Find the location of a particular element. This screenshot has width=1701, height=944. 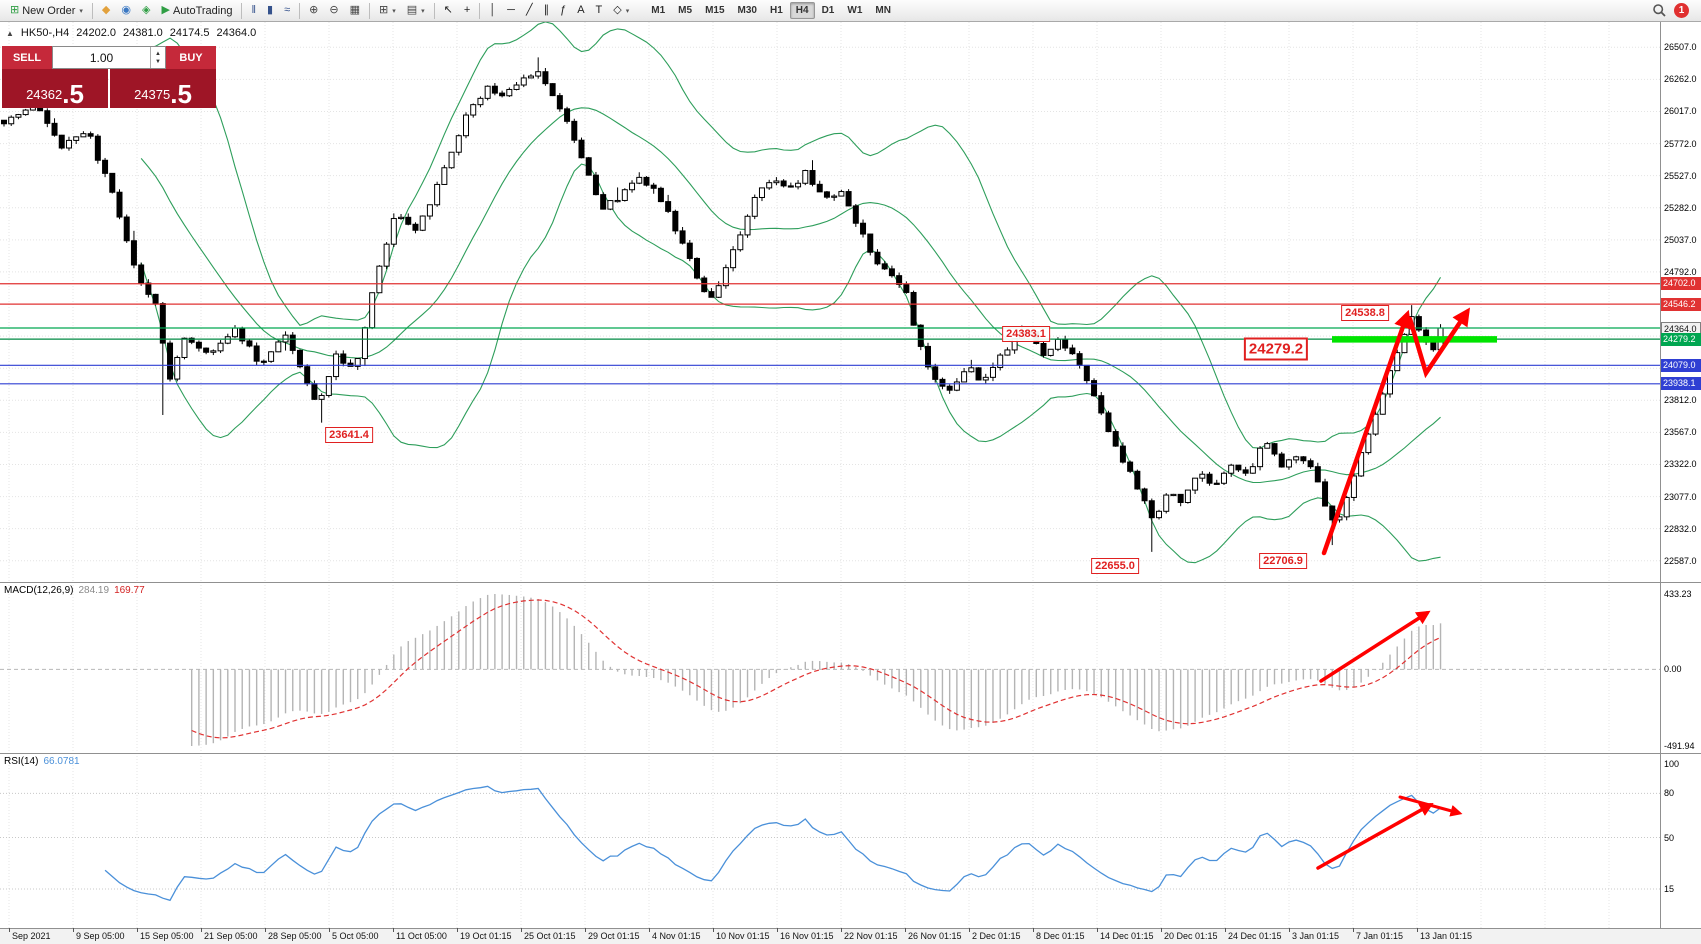

time-axis-label: 8 Dec 01:15 is located at coordinates (1060, 936).